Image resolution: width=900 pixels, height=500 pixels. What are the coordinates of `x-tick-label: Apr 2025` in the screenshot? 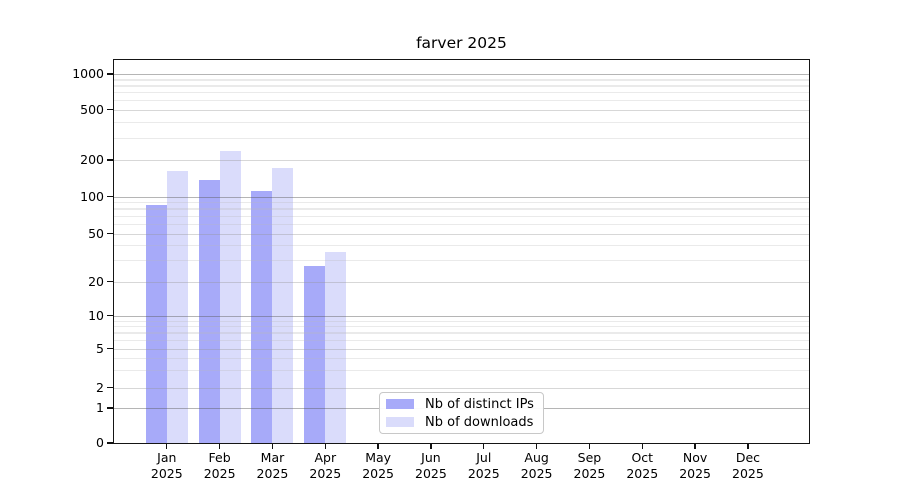 It's located at (325, 465).